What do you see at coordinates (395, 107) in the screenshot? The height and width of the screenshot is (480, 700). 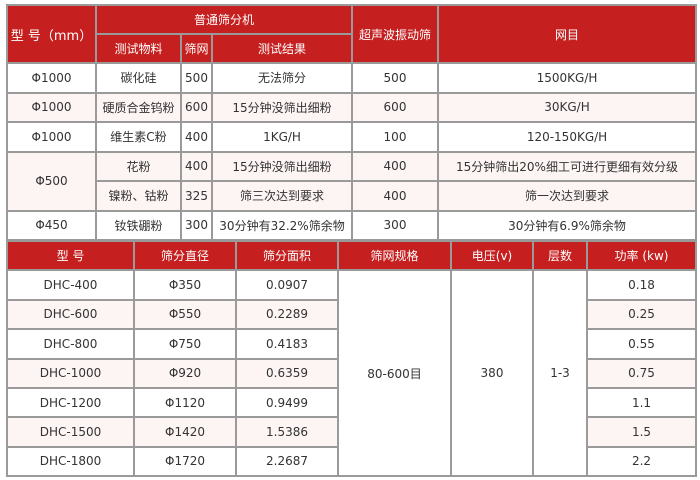 I see `cell-ultra-mesh: 600` at bounding box center [395, 107].